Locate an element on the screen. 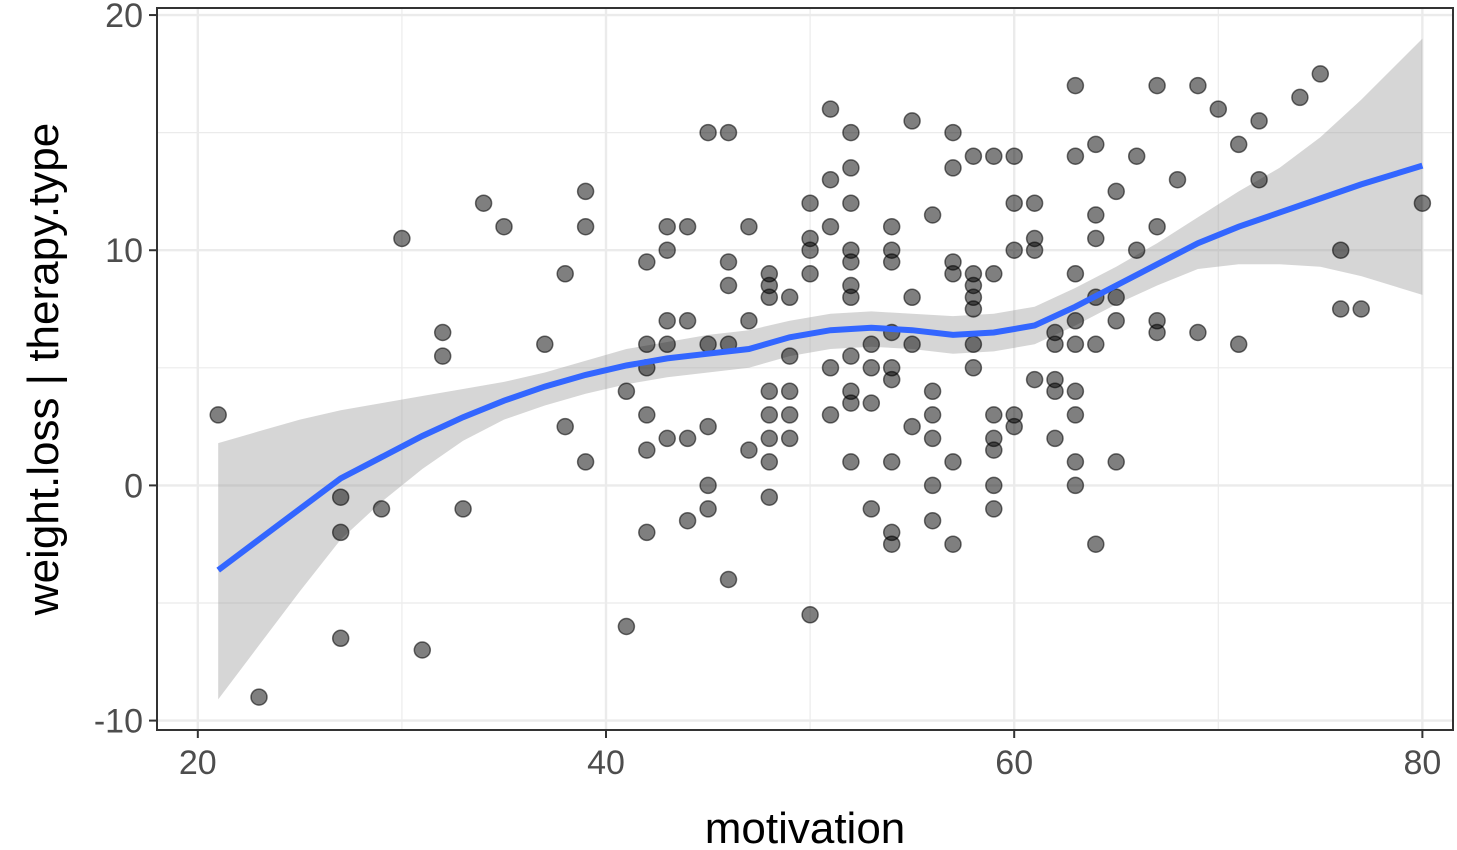 The width and height of the screenshot is (1457, 850). y-tick-label: 20 is located at coordinates (124, 17).